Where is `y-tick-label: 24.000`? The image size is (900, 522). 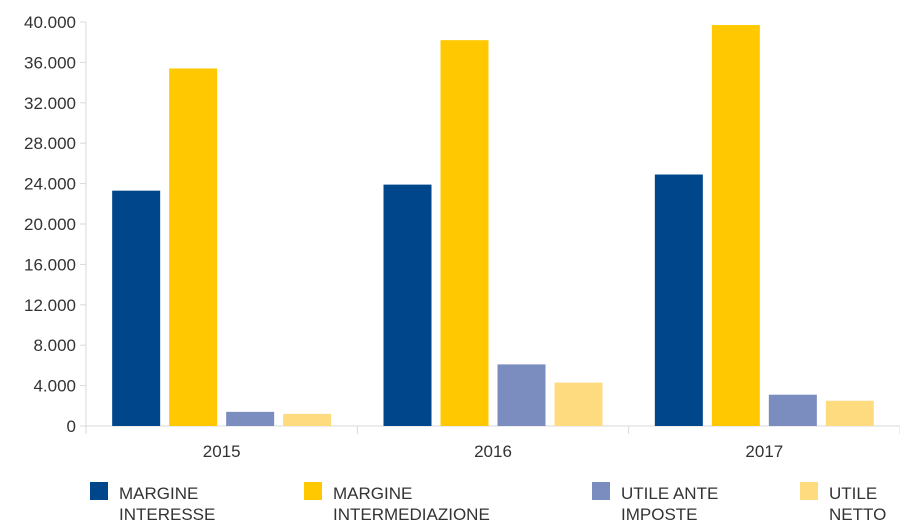
y-tick-label: 24.000 is located at coordinates (50, 184).